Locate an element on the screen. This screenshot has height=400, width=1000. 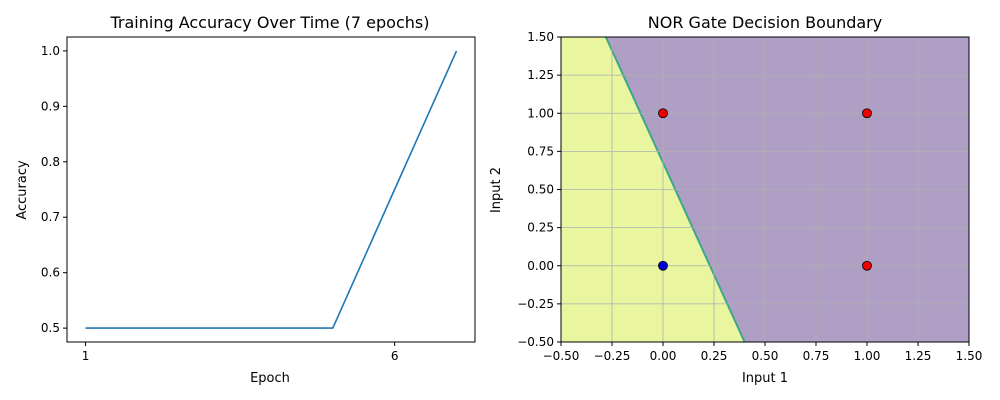
boundary-chart-xlabel: Input 1 is located at coordinates (765, 378).